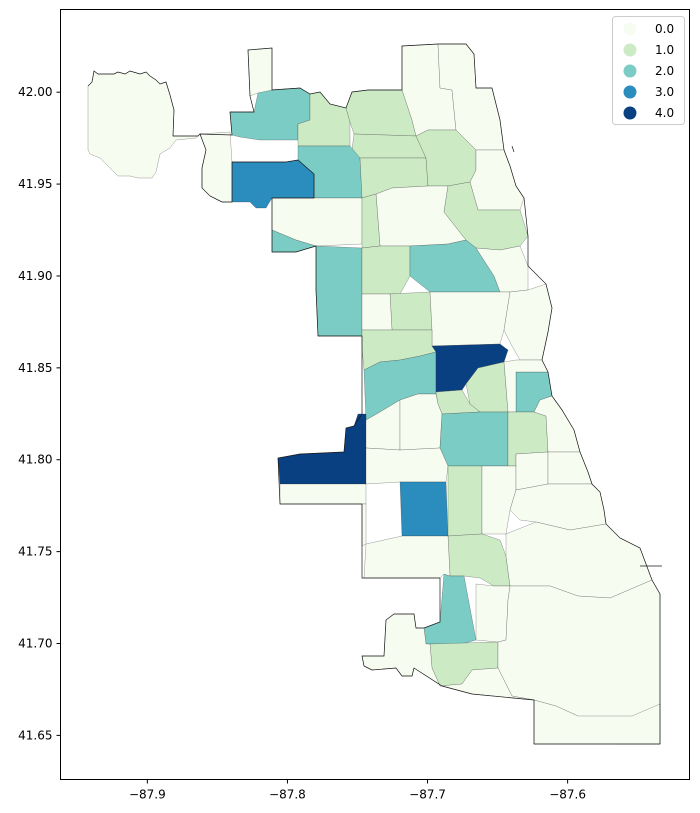 Image resolution: width=700 pixels, height=813 pixels. What do you see at coordinates (35, 276) in the screenshot?
I see `y-tick-label: 41.90` at bounding box center [35, 276].